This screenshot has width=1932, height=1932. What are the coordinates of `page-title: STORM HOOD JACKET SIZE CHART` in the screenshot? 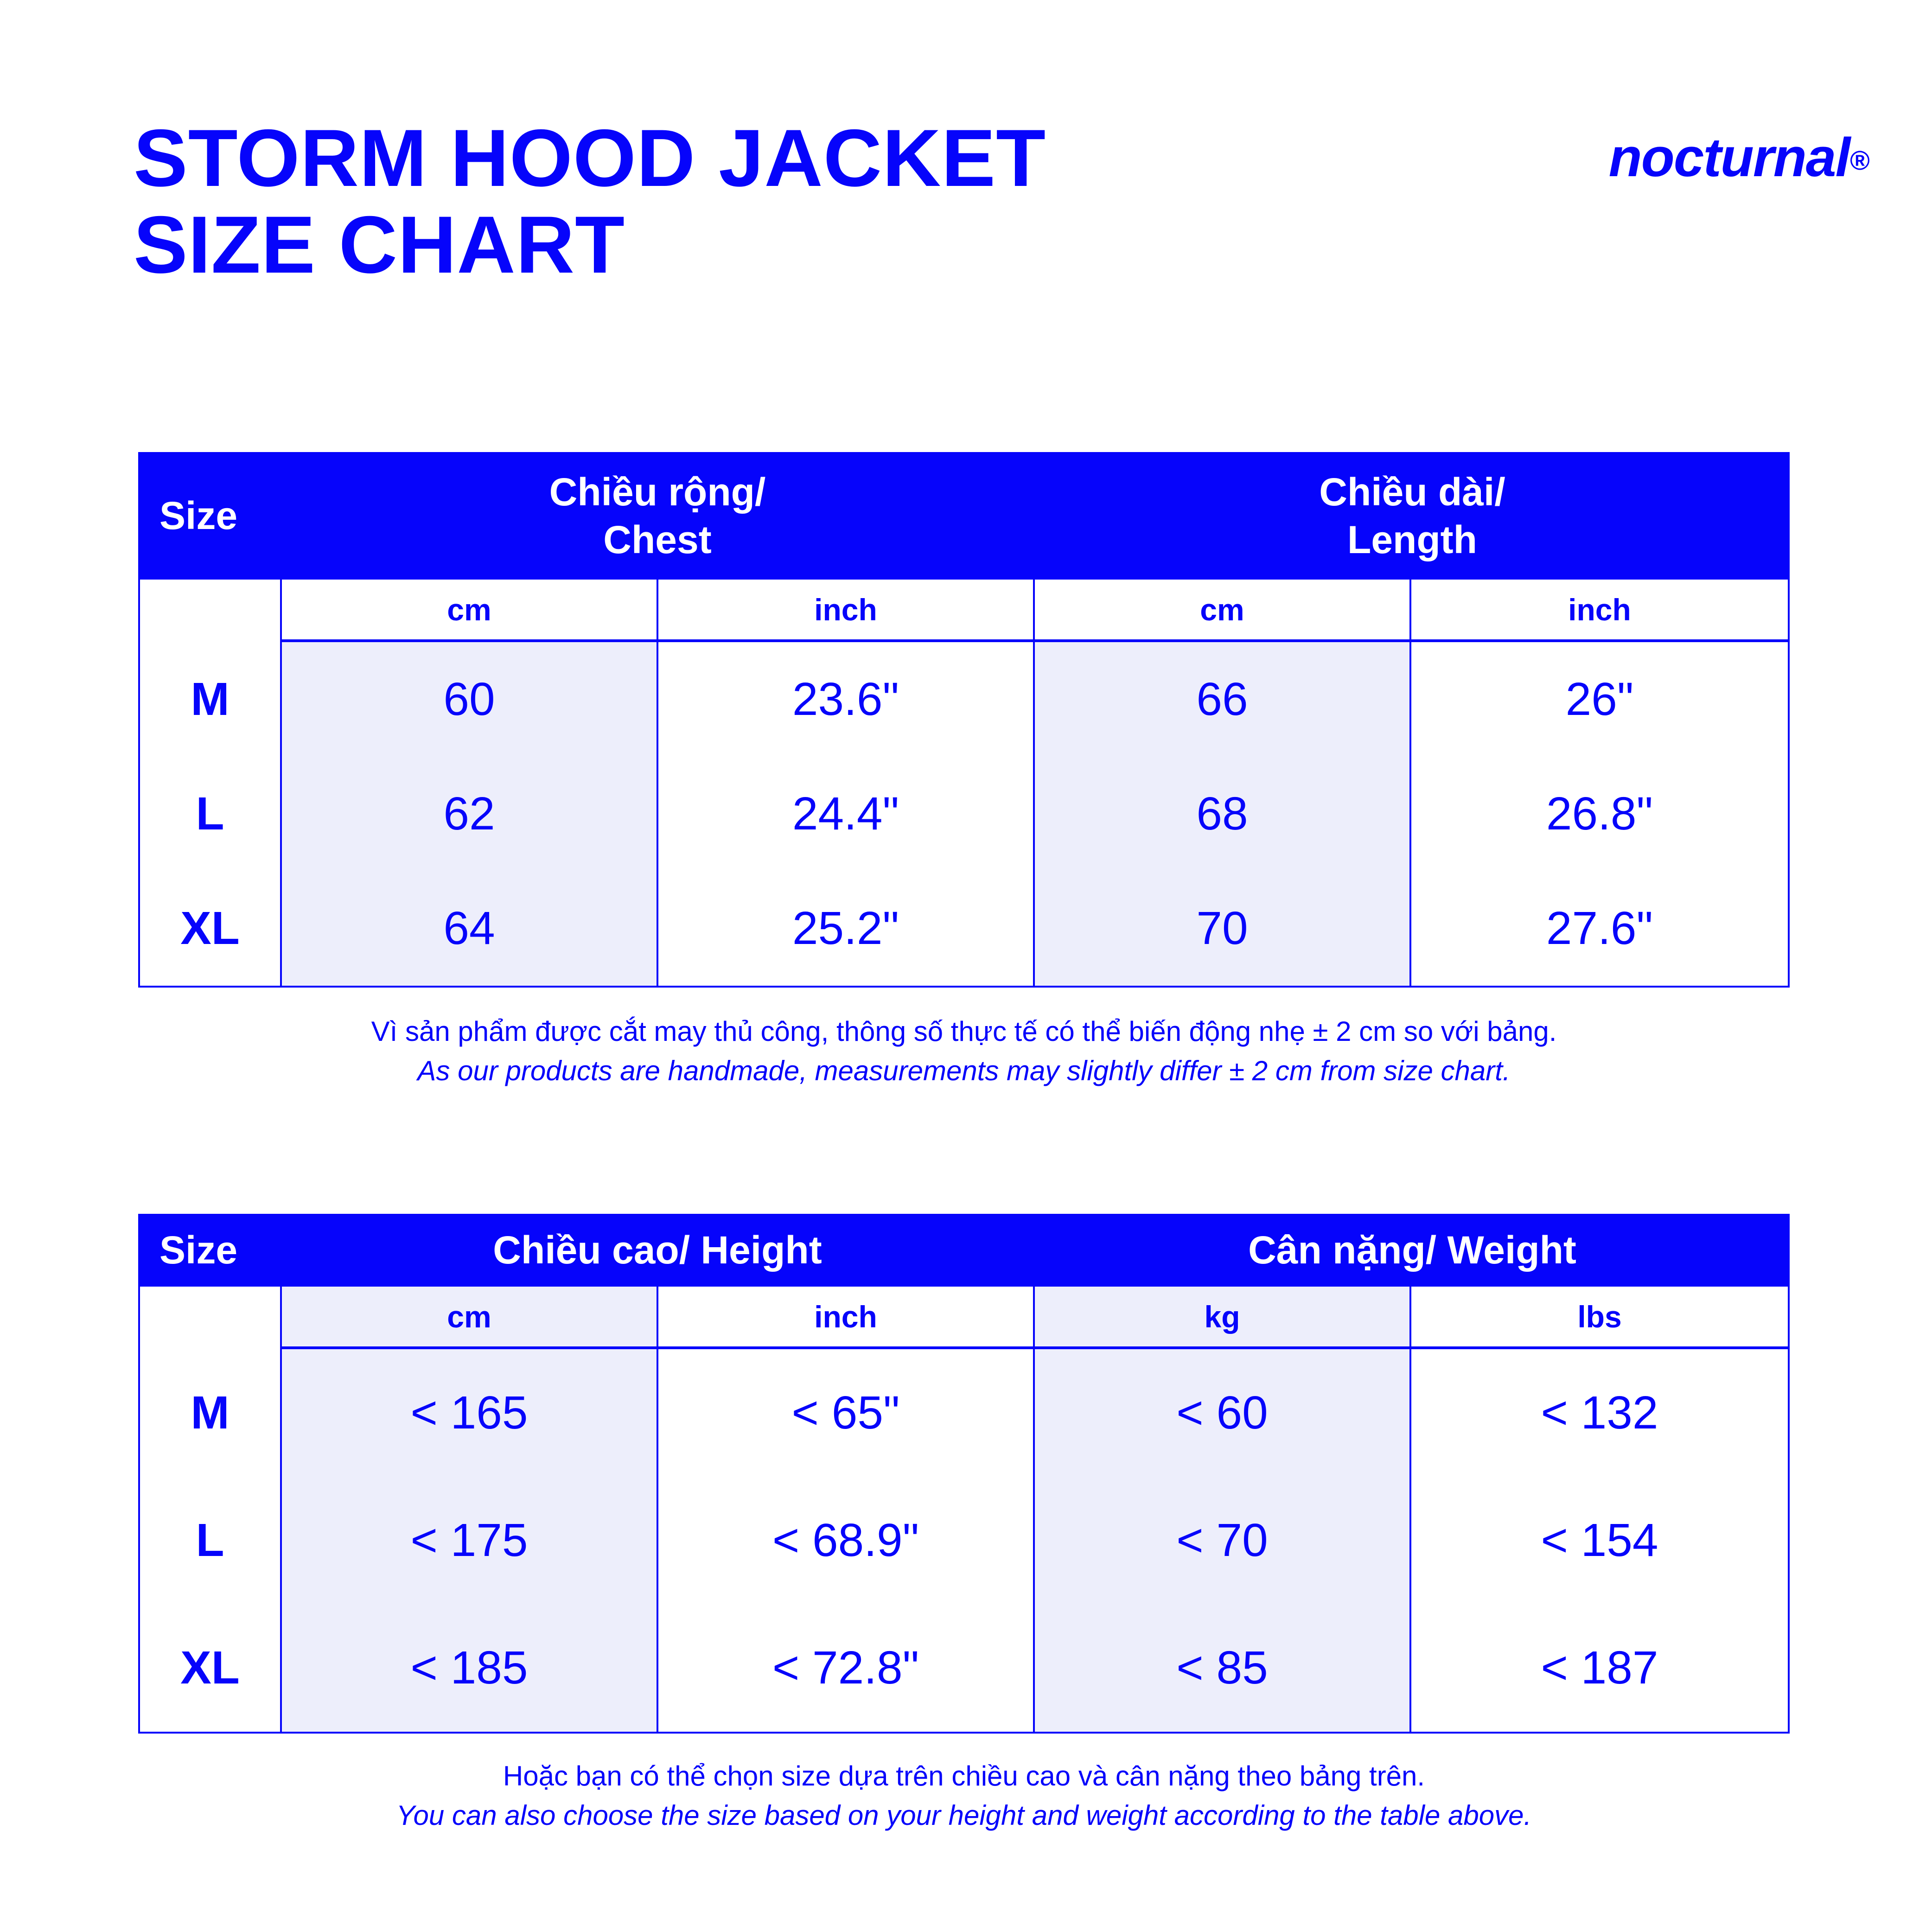 It's located at (590, 202).